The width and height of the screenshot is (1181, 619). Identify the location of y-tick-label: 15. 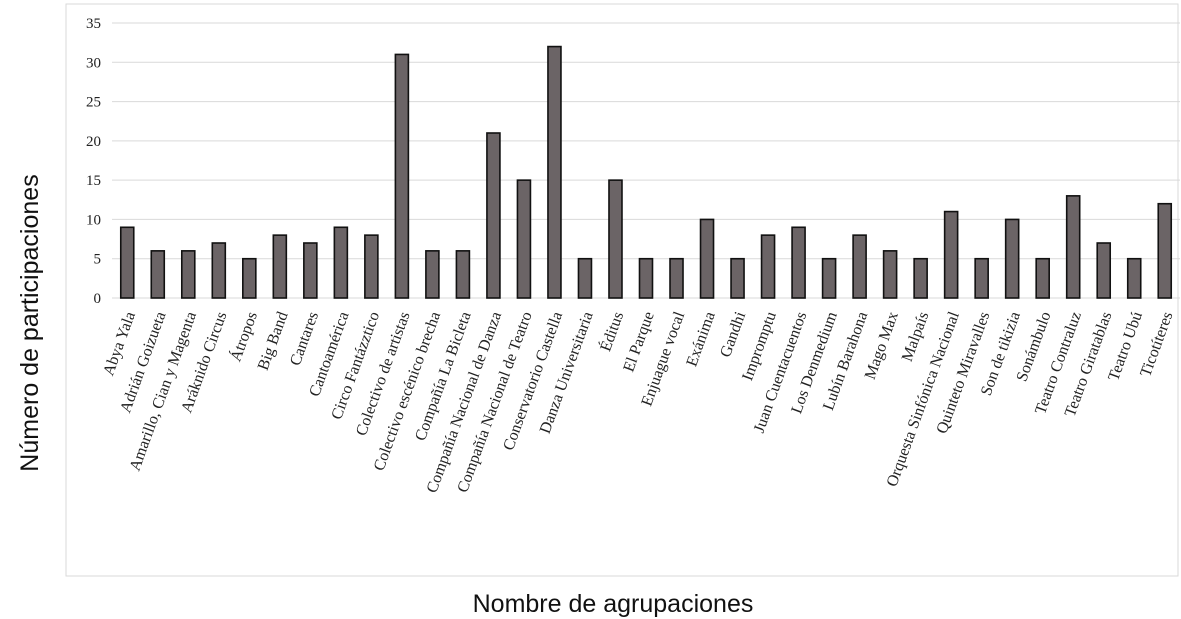
(93, 181).